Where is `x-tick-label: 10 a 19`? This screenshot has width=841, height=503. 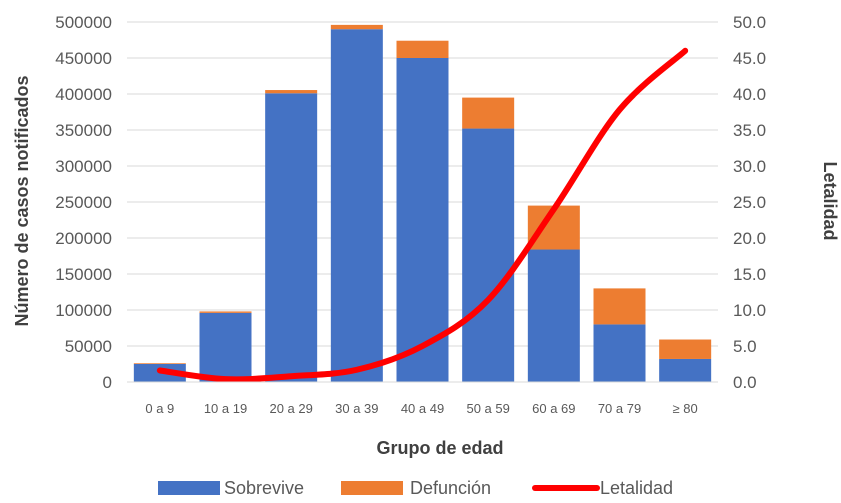
x-tick-label: 10 a 19 is located at coordinates (225, 408).